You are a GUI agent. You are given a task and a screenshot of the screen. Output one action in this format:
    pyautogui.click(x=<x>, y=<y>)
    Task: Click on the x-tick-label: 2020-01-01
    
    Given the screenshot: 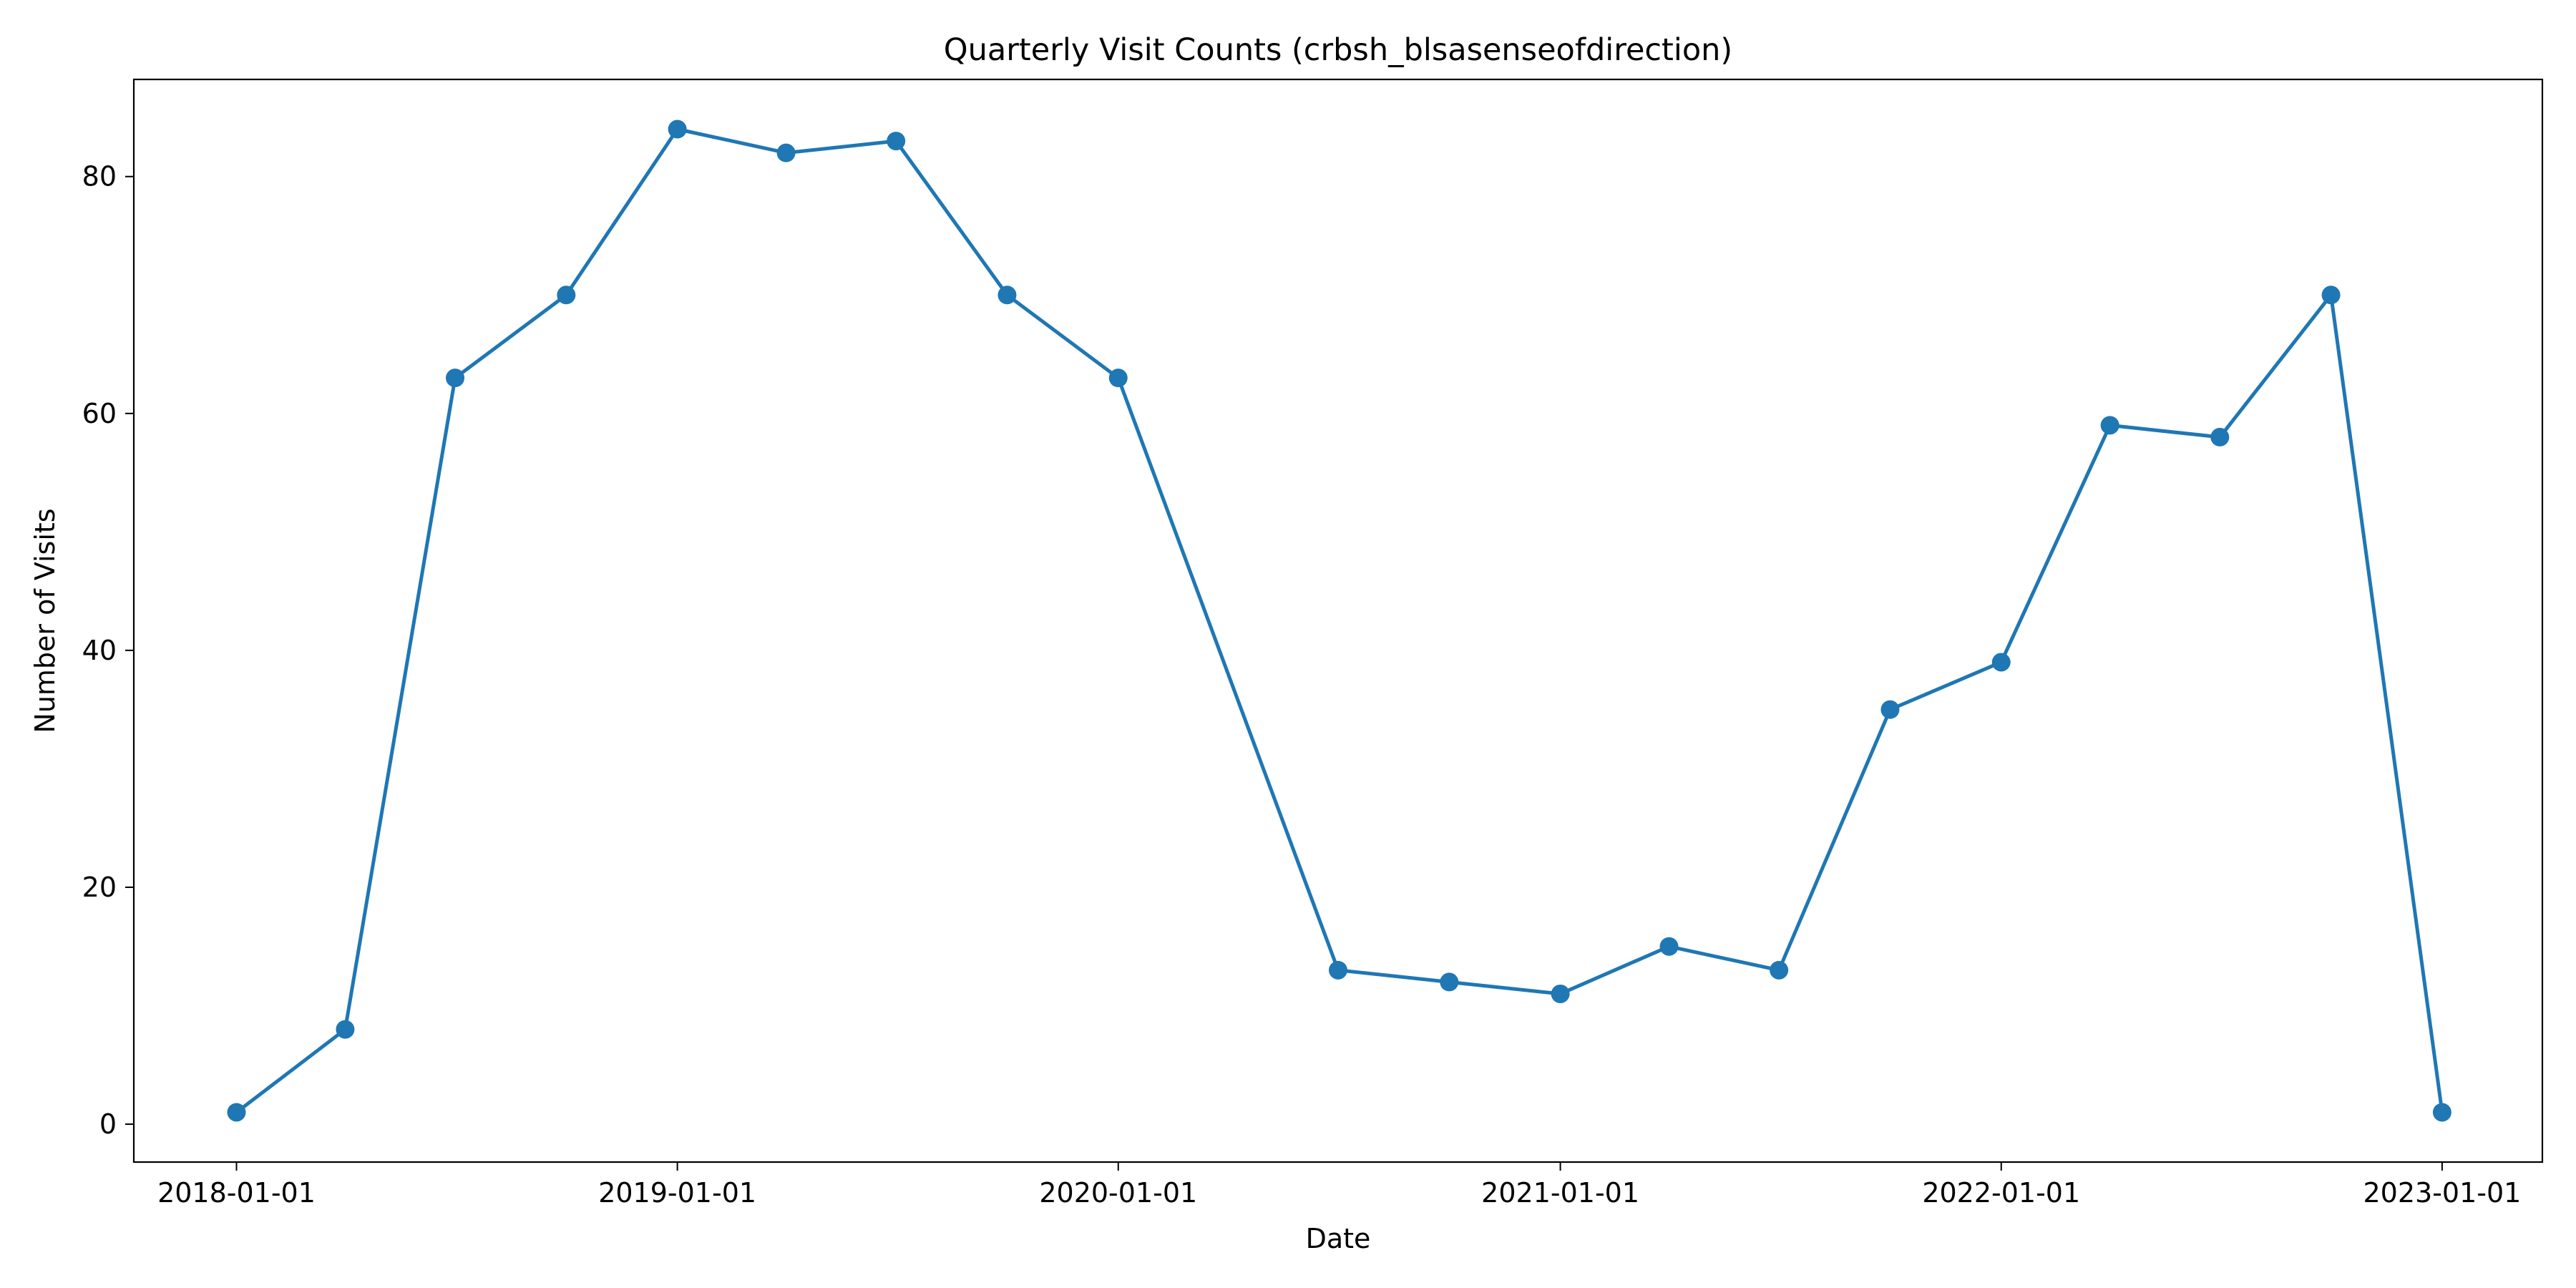 What is the action you would take?
    pyautogui.click(x=1118, y=1193)
    